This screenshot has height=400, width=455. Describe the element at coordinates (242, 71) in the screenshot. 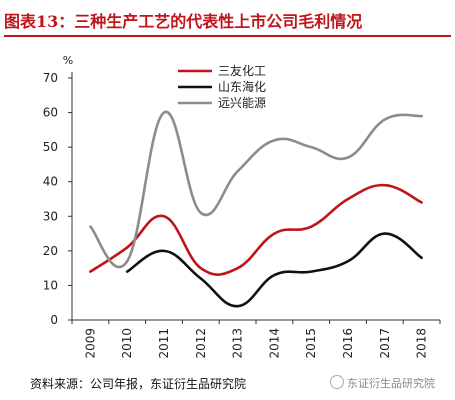

I see `legend-label-1: 三友化工` at that location.